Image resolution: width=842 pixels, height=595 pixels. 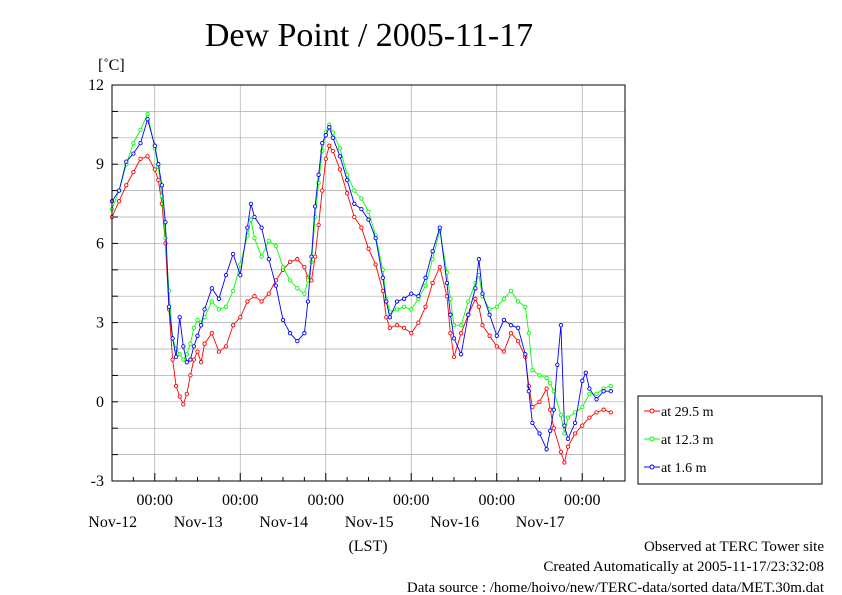 What do you see at coordinates (367, 546) in the screenshot?
I see `x-axis-label: (LST)` at bounding box center [367, 546].